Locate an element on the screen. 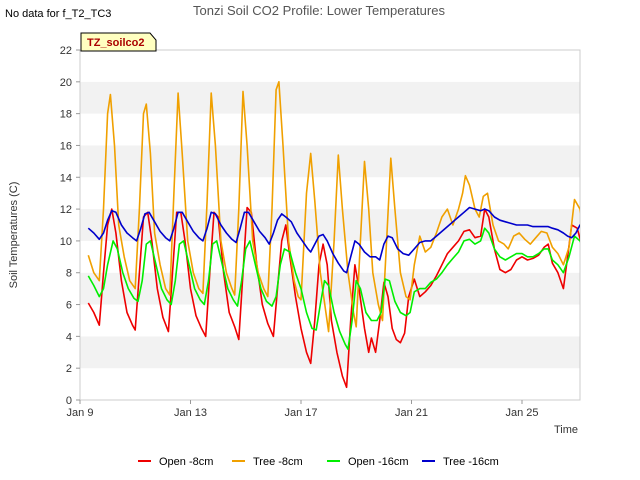 The width and height of the screenshot is (640, 480). y-tick-label: 0 is located at coordinates (69, 401).